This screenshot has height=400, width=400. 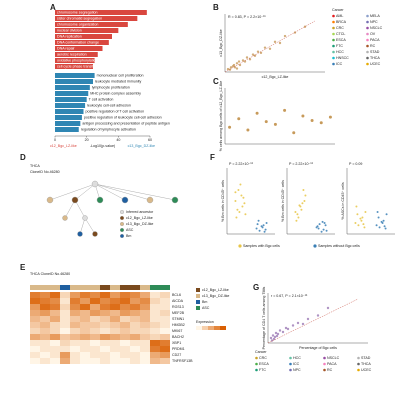 I want to click on bar-label: DNA repair, so click(x=66, y=49).